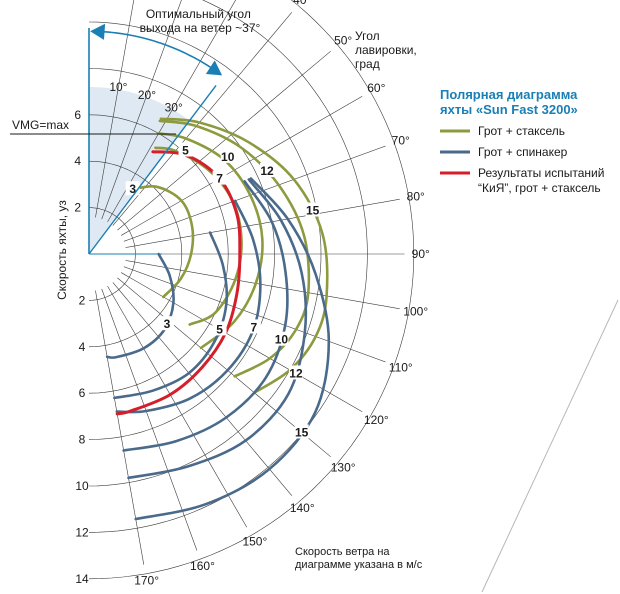 This screenshot has height=594, width=620. What do you see at coordinates (541, 173) in the screenshot?
I see `legend-label-test-results-line-1: Результаты испытаний` at bounding box center [541, 173].